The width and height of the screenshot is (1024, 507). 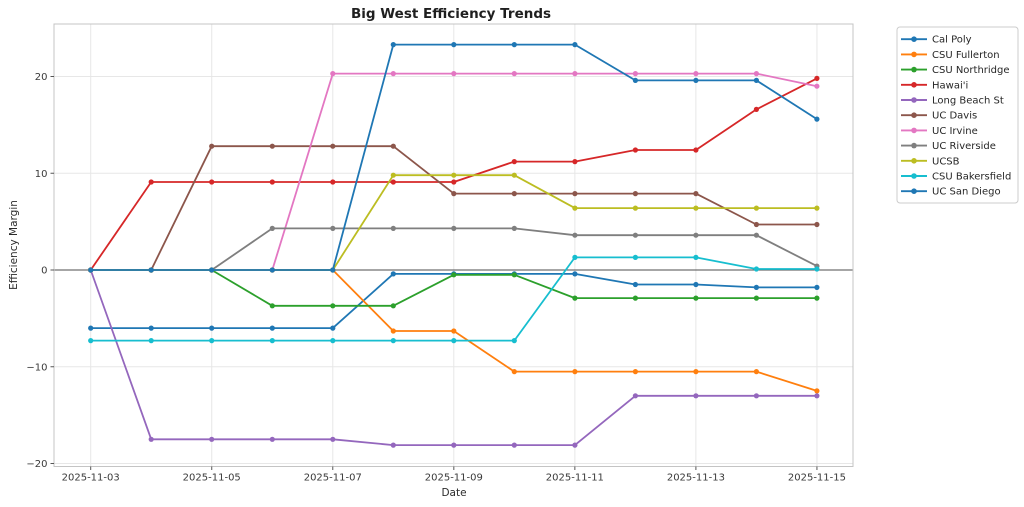 What do you see at coordinates (41, 174) in the screenshot?
I see `y-tick-label: 10` at bounding box center [41, 174].